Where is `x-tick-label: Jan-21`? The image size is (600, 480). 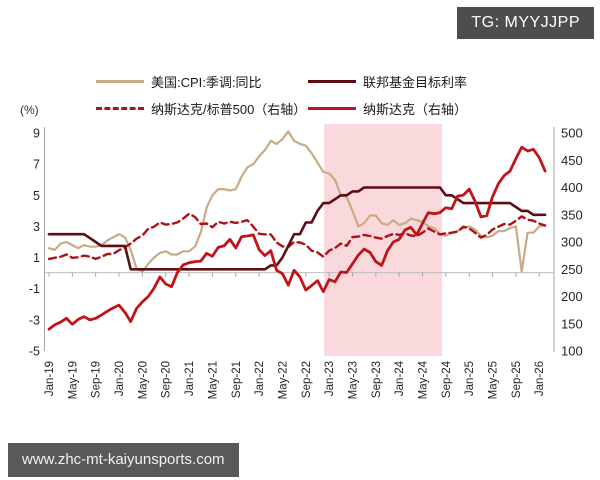
x-tick-label: Jan-21 is located at coordinates (190, 378).